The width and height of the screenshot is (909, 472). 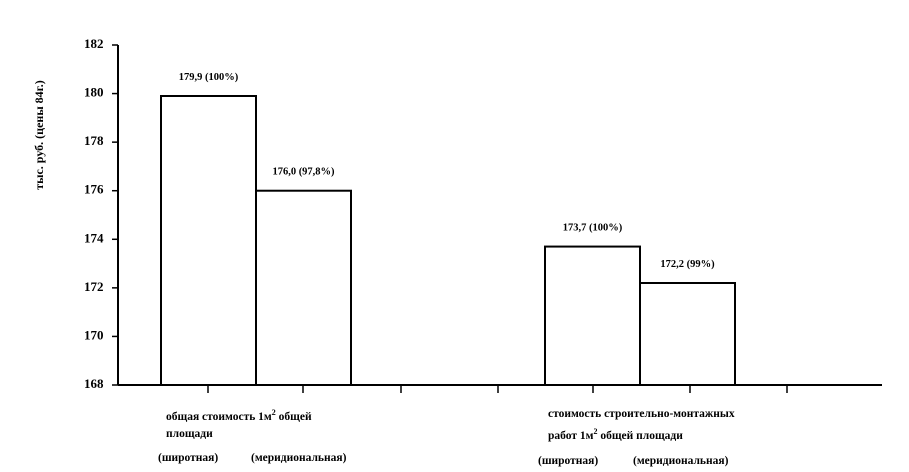 What do you see at coordinates (303, 172) in the screenshot?
I see `data-label-g1-s2: 176,0 (97,8%)` at bounding box center [303, 172].